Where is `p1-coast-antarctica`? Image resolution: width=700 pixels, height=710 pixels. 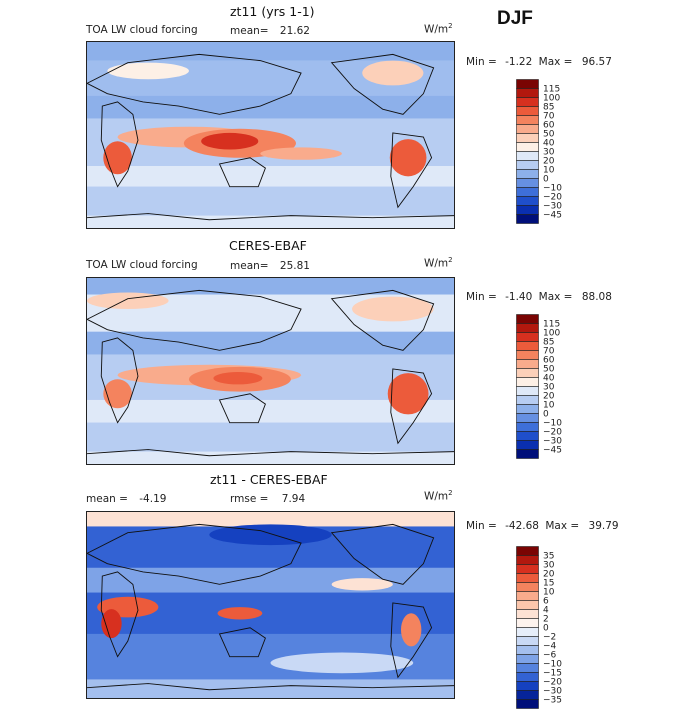 p1-coast-antarctica is located at coordinates (270, 217).